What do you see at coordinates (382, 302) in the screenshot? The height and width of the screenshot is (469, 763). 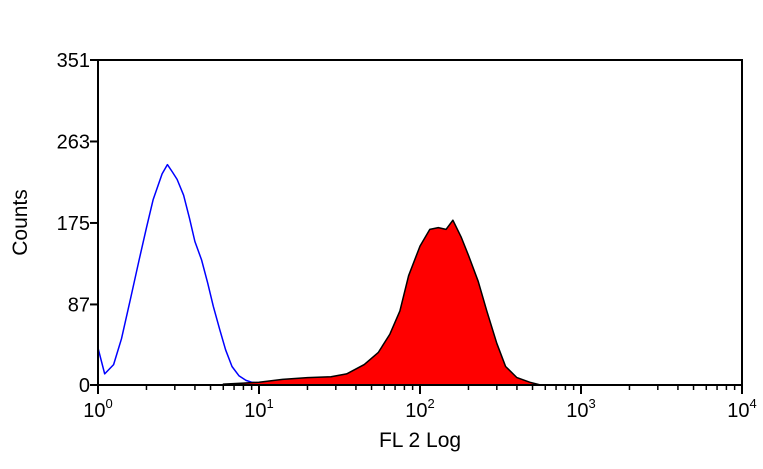 I see `series-filled-histogram` at bounding box center [382, 302].